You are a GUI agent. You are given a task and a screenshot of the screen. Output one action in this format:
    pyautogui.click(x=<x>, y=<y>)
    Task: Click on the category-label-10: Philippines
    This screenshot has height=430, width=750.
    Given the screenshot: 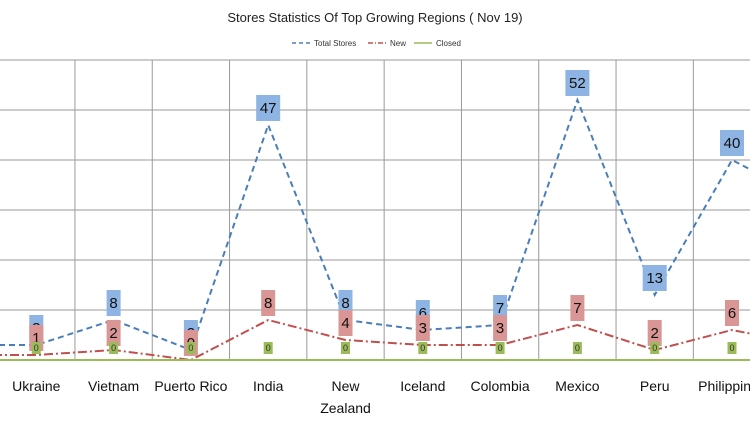 What is the action you would take?
    pyautogui.click(x=724, y=386)
    